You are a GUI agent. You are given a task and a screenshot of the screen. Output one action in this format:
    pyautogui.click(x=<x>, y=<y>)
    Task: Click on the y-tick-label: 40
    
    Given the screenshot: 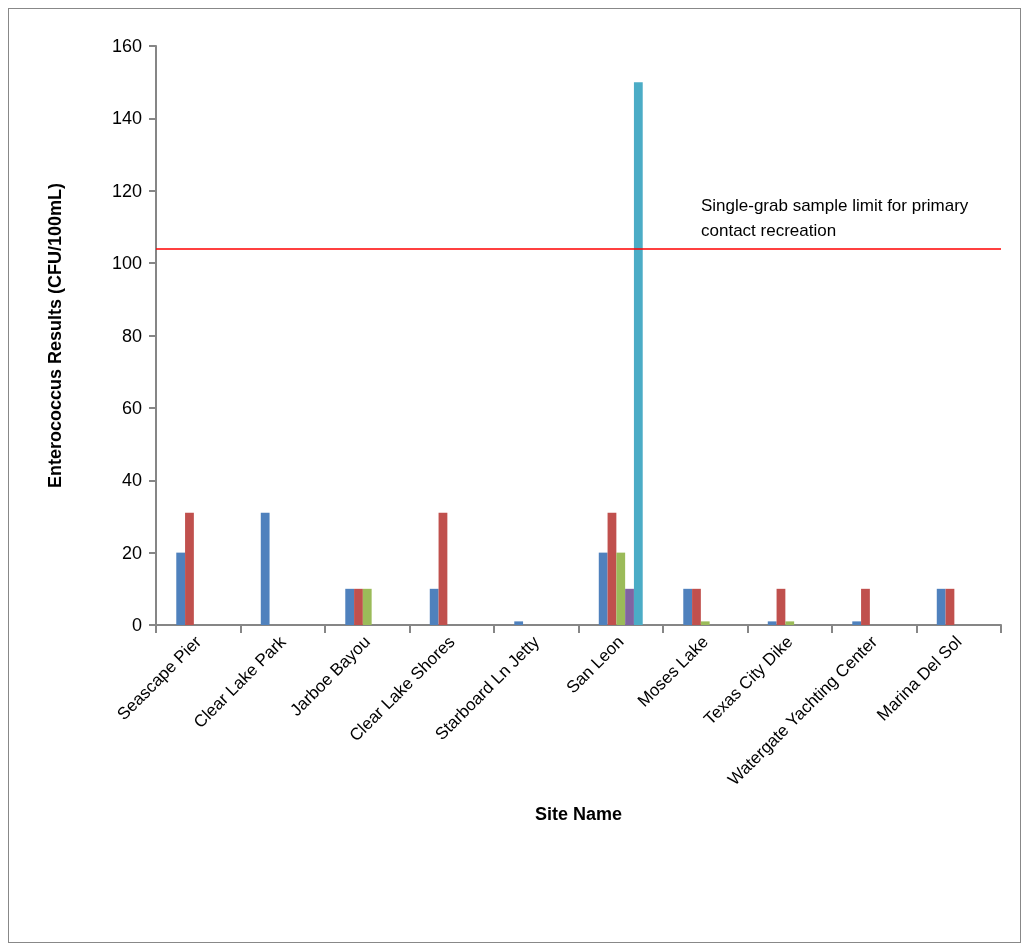 What is the action you would take?
    pyautogui.click(x=131, y=480)
    